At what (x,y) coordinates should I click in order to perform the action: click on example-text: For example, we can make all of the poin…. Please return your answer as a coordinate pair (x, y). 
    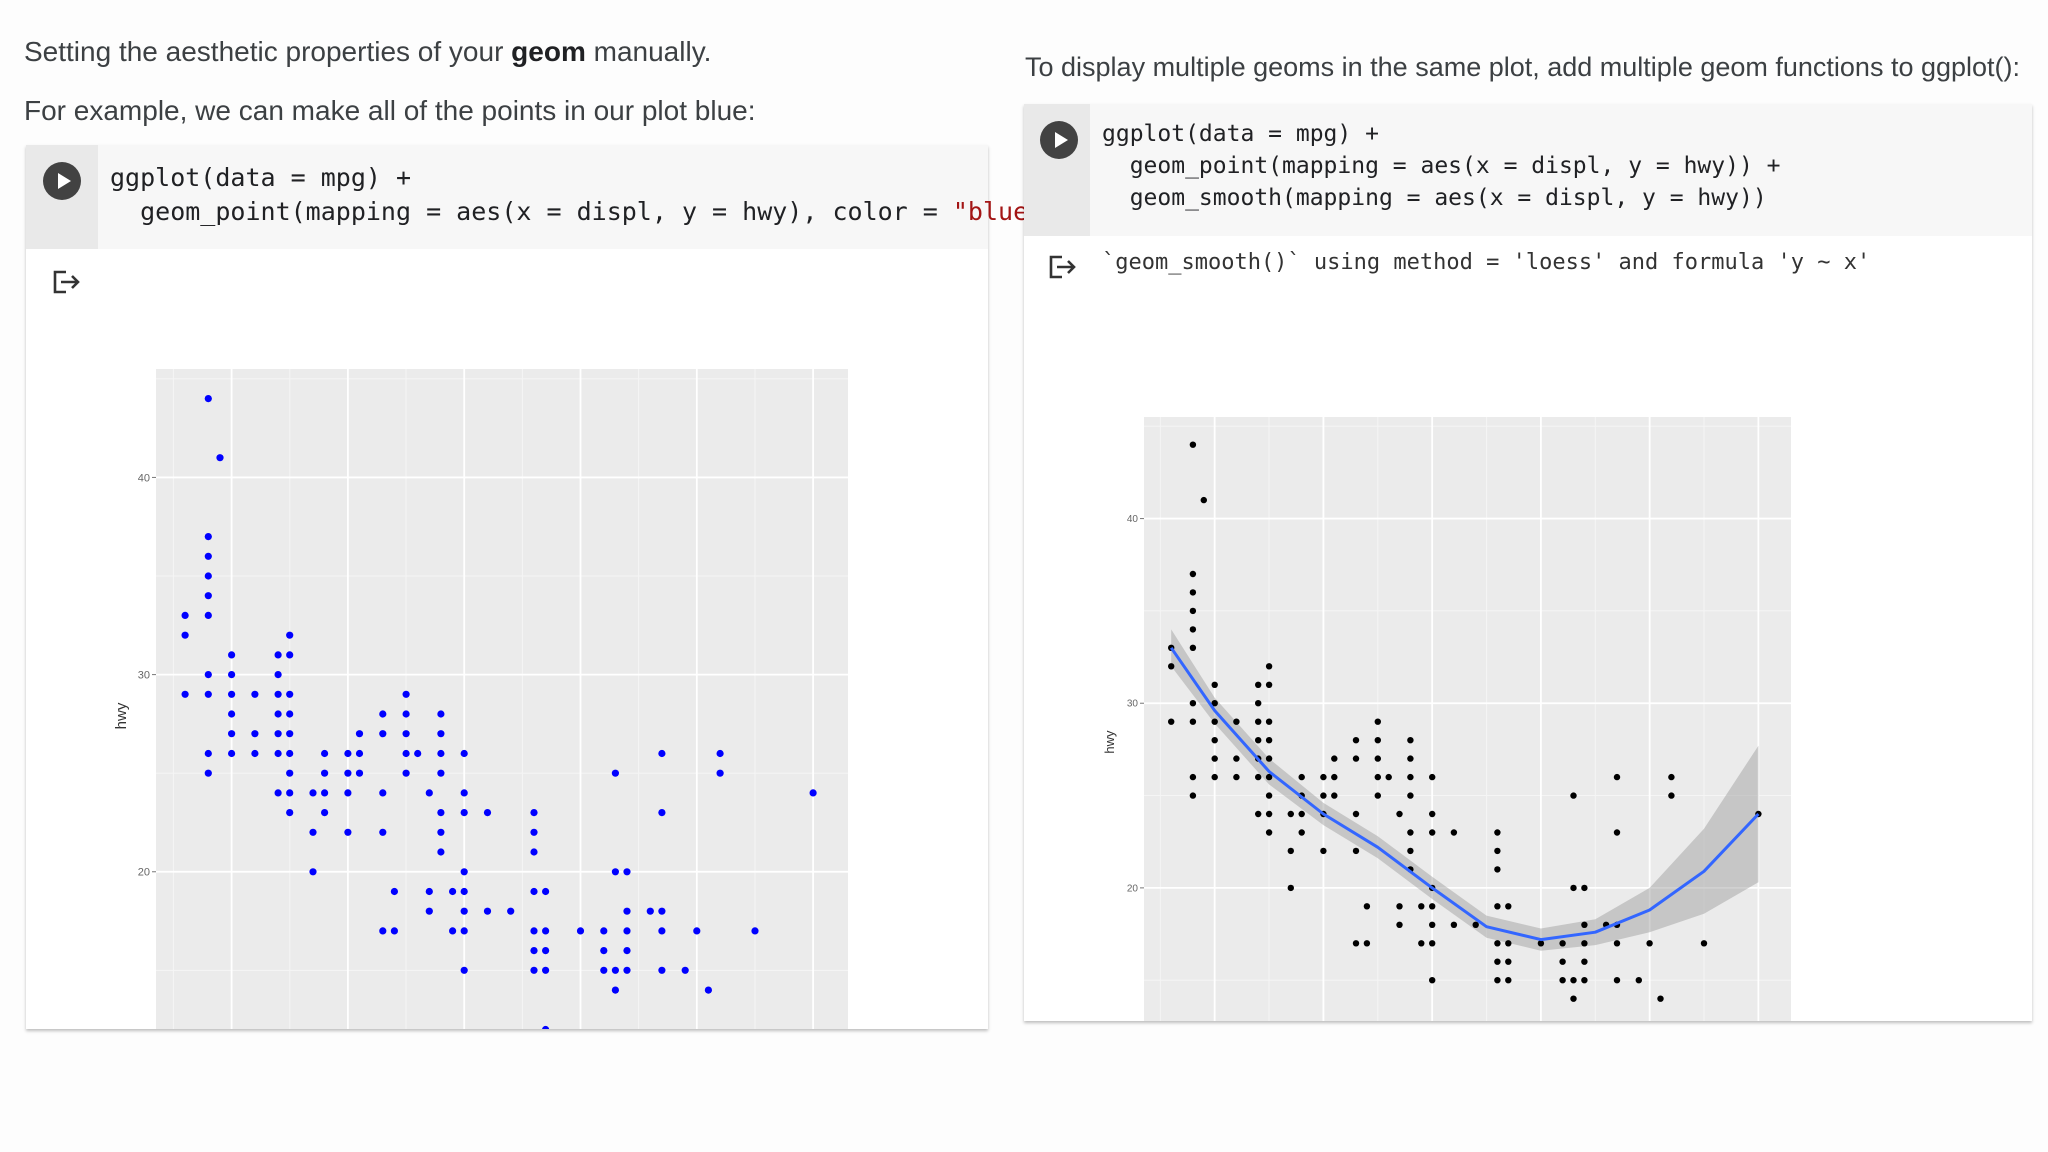
    Looking at the image, I should click on (390, 110).